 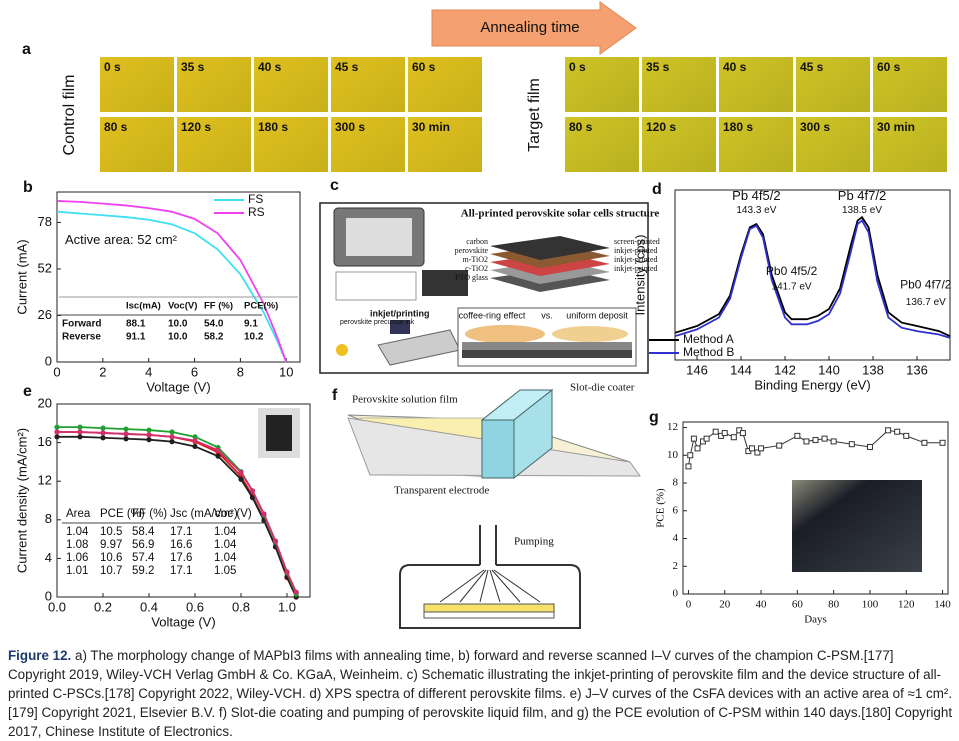 I want to click on annotation: 141.7 eV, so click(x=792, y=287).